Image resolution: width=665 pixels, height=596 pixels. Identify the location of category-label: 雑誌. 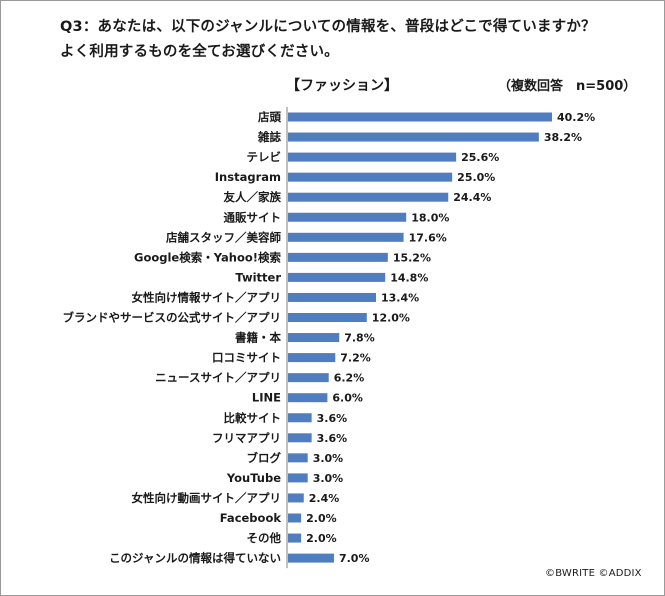
(269, 137).